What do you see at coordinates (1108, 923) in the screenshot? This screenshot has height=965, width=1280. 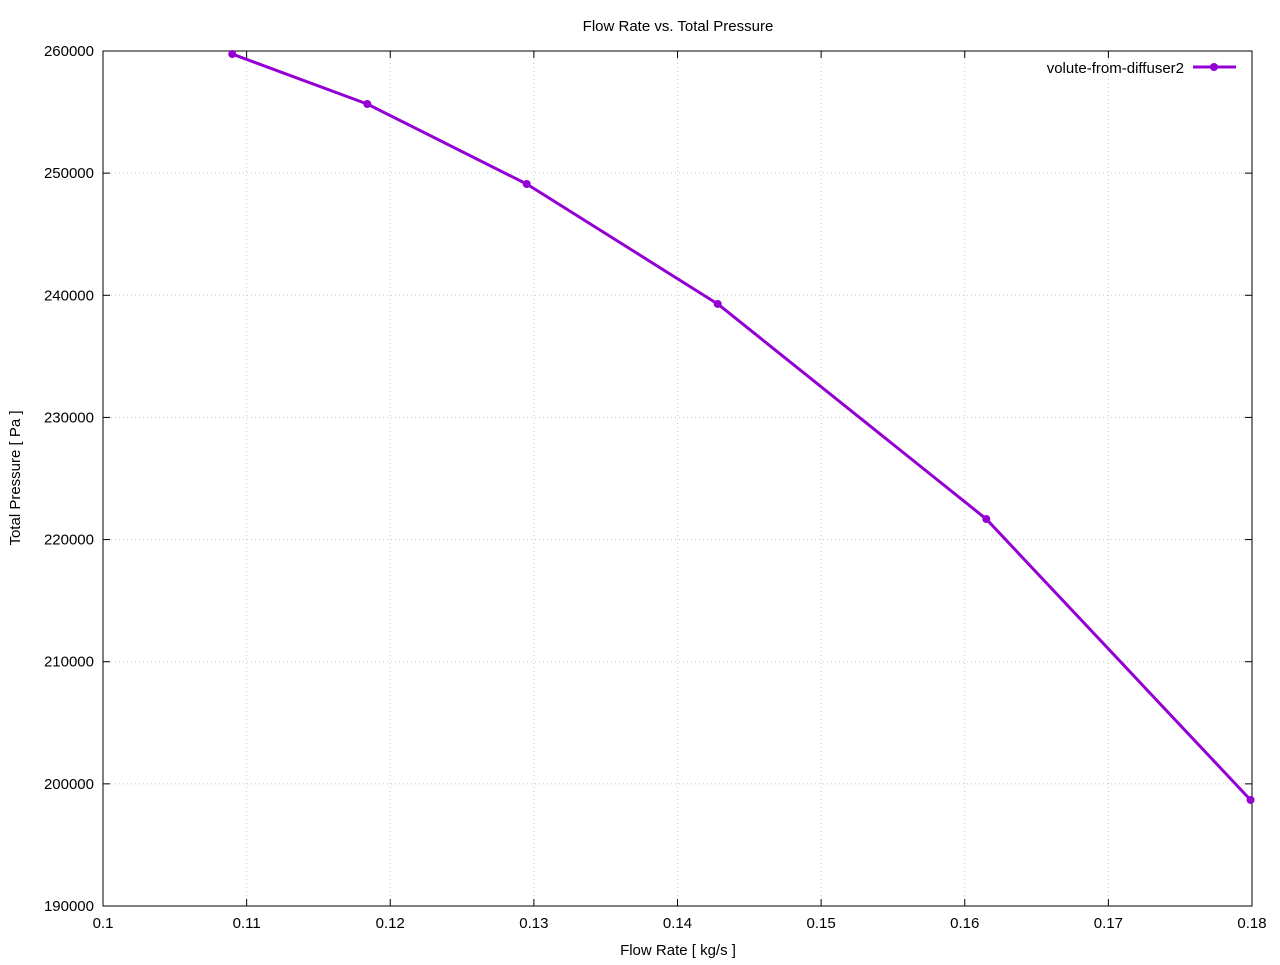 I see `x-tick-label: 0.17` at bounding box center [1108, 923].